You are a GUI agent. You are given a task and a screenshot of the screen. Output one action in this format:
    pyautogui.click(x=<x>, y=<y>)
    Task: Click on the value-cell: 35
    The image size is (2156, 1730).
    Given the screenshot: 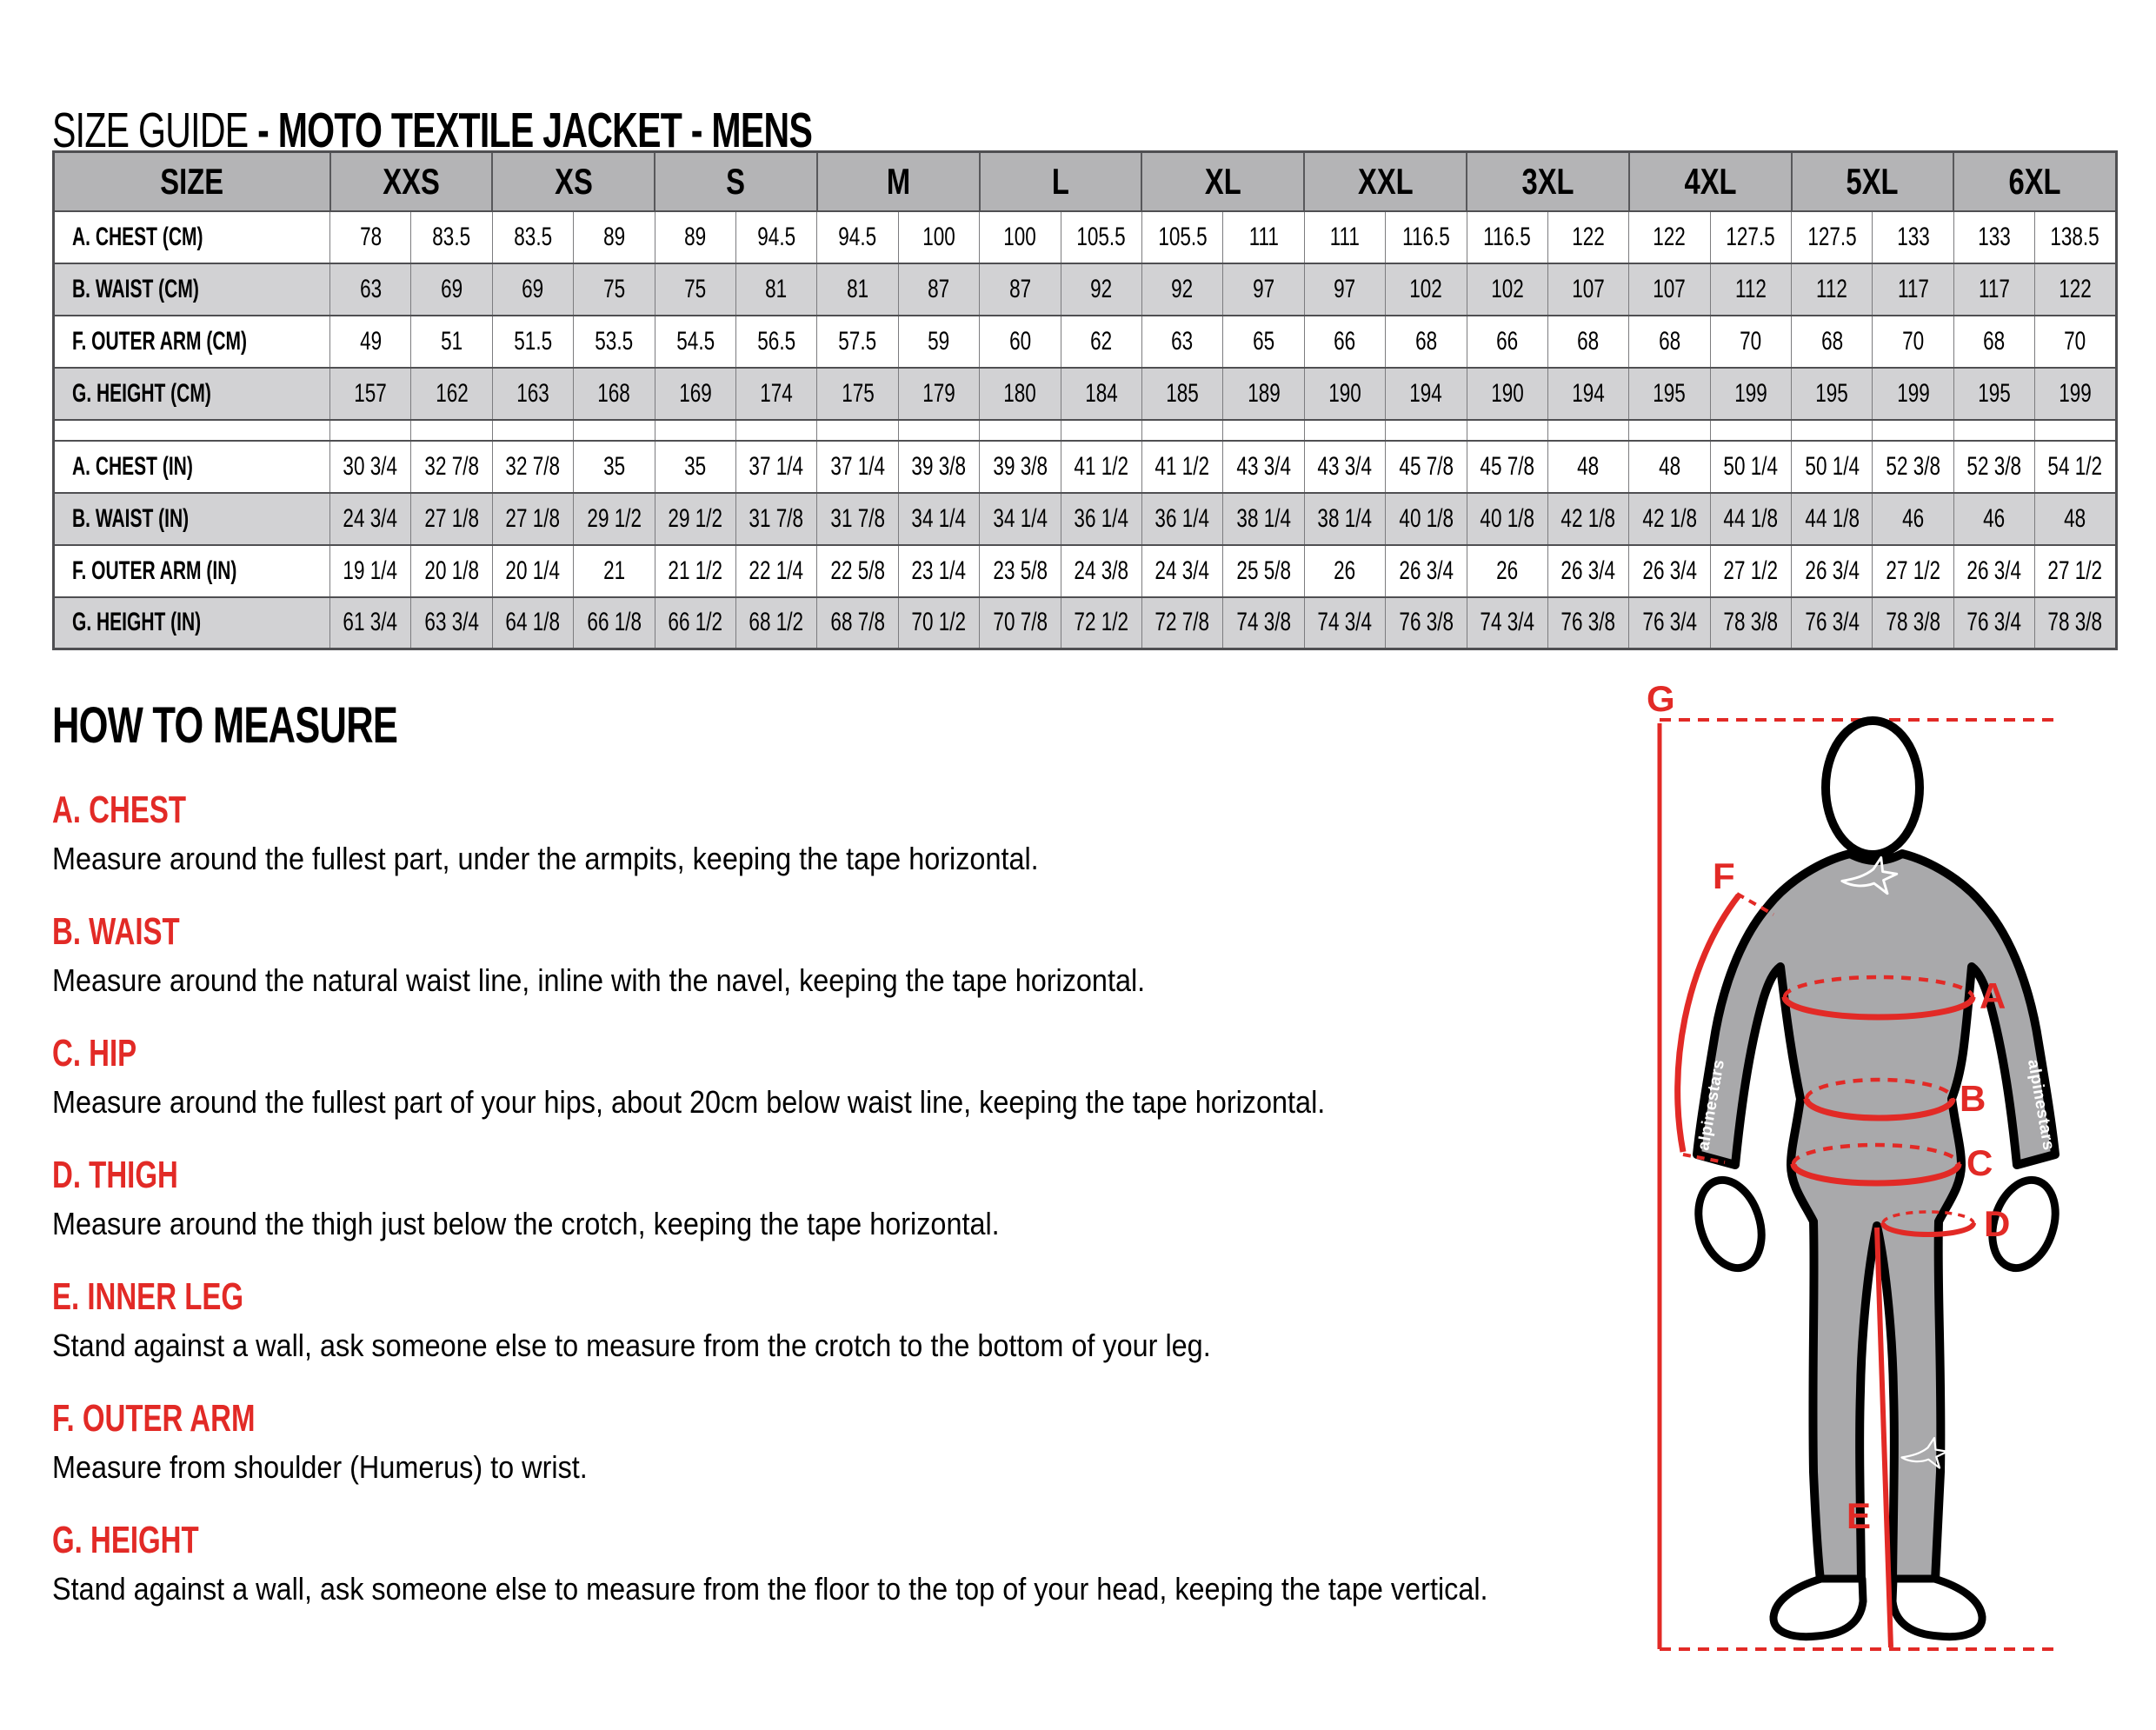 What is the action you would take?
    pyautogui.click(x=614, y=466)
    